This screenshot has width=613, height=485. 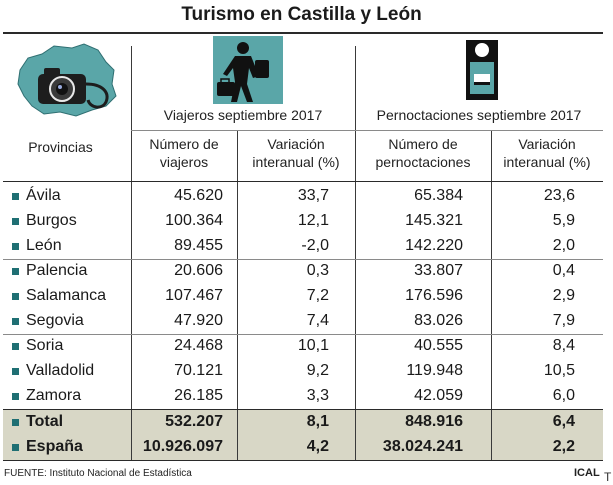 I want to click on bottom-rule, so click(x=303, y=460).